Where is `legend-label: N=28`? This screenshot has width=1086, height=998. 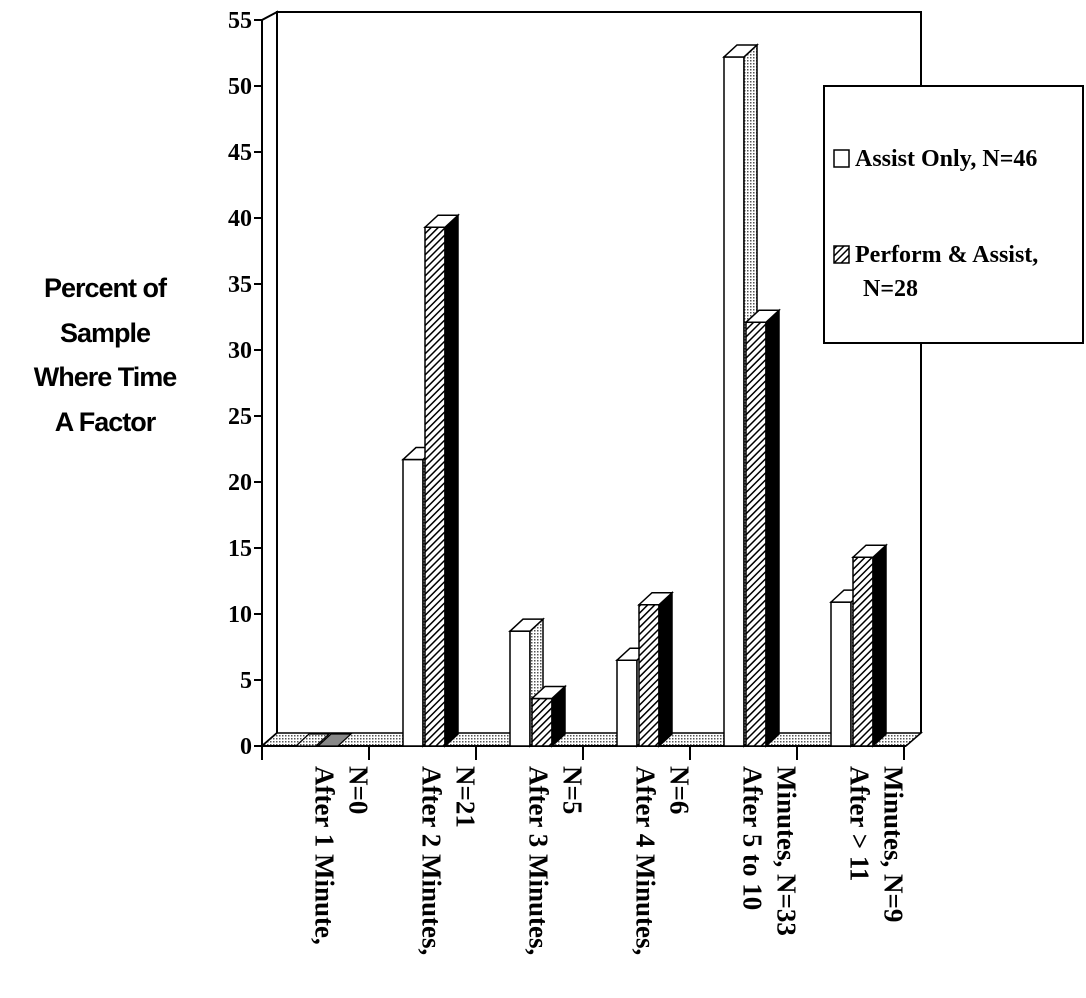 legend-label: N=28 is located at coordinates (890, 289).